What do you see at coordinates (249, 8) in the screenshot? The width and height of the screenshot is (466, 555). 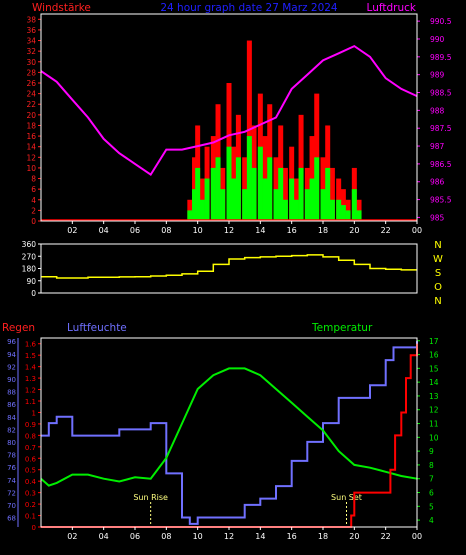 I see `chart-title: 24 hour graph date 27 Marz 2024` at bounding box center [249, 8].